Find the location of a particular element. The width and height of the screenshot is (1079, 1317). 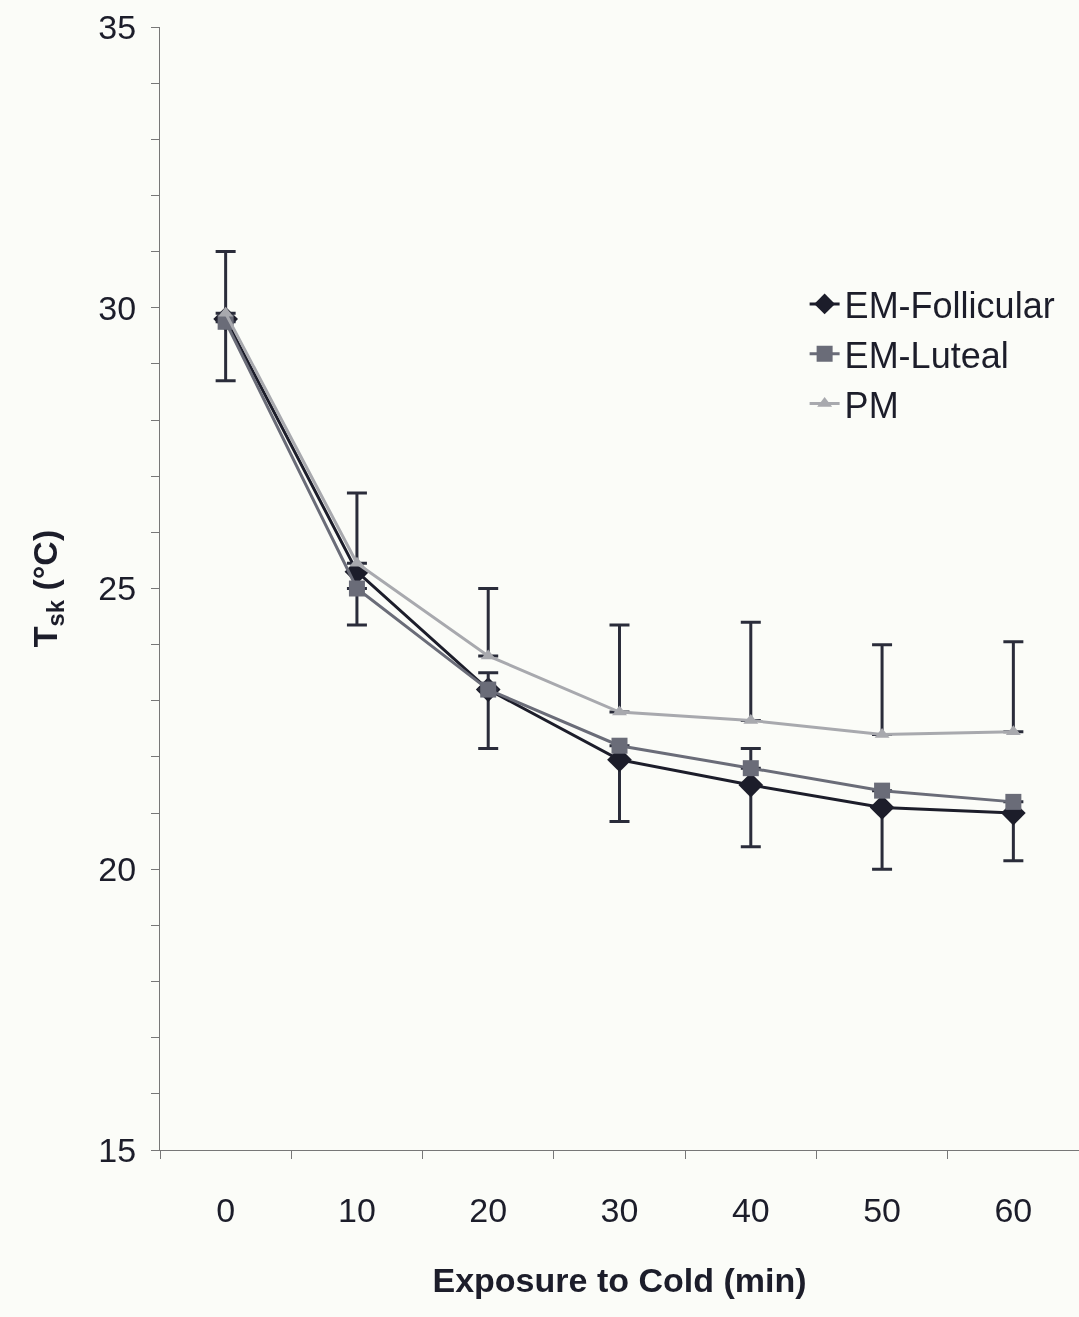

x-tick-label: 0 is located at coordinates (226, 1209).